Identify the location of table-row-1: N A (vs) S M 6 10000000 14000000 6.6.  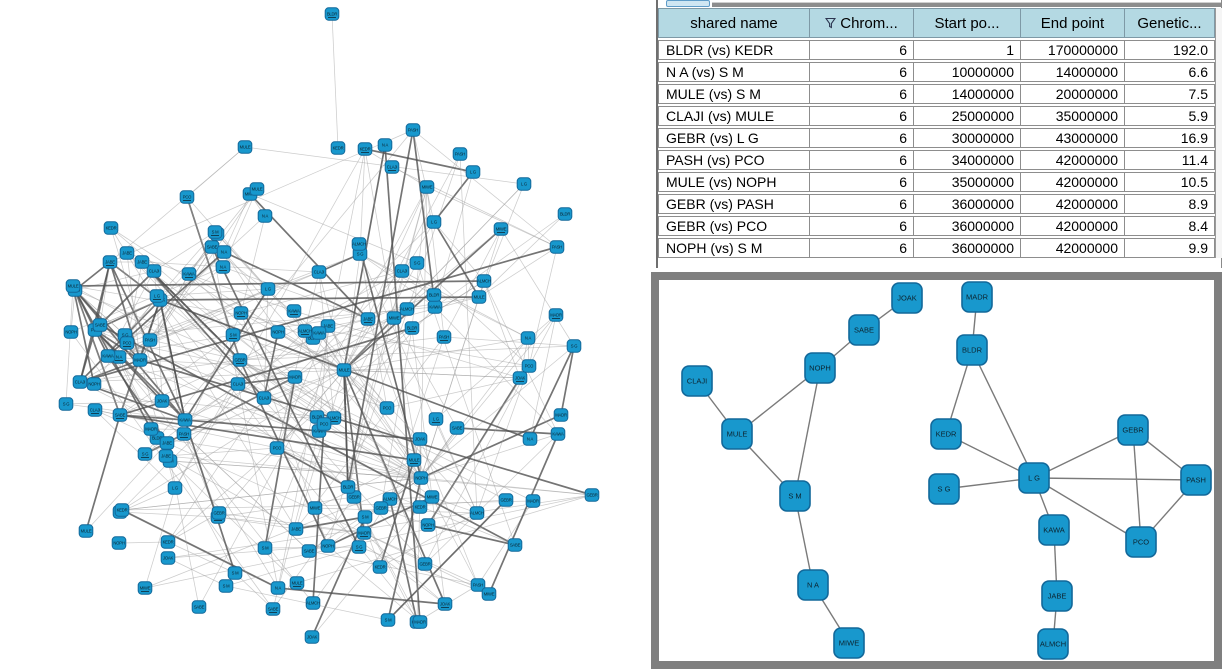
(936, 72).